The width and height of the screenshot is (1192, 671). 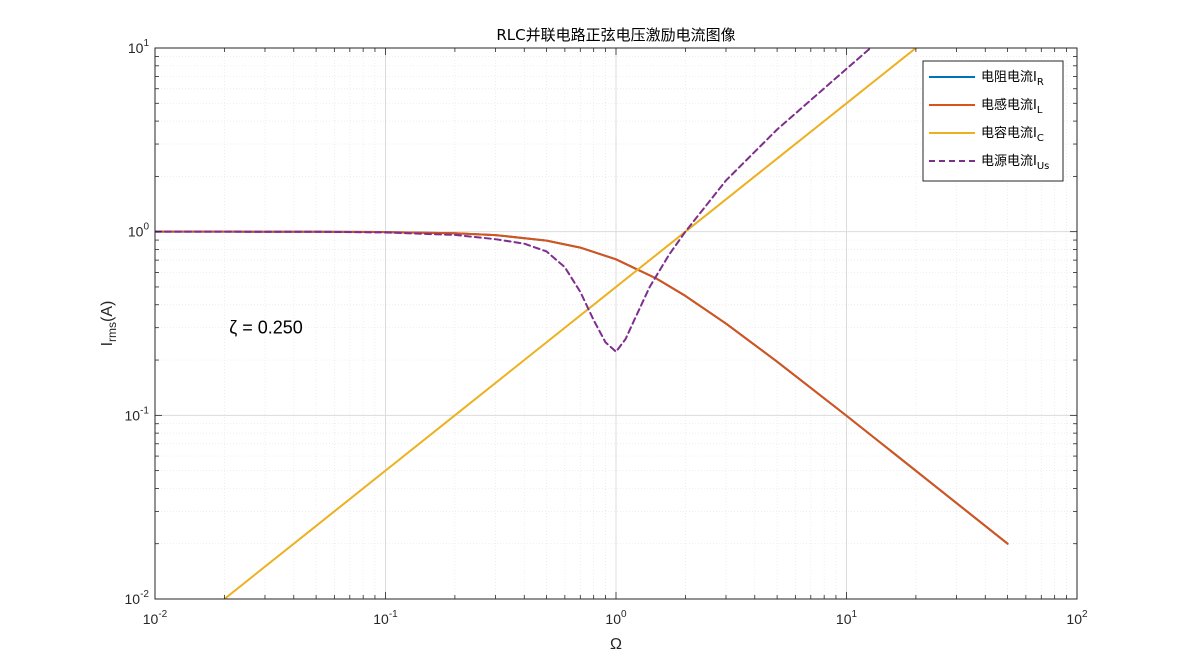 What do you see at coordinates (1043, 166) in the screenshot?
I see `legend-label-sub: Us` at bounding box center [1043, 166].